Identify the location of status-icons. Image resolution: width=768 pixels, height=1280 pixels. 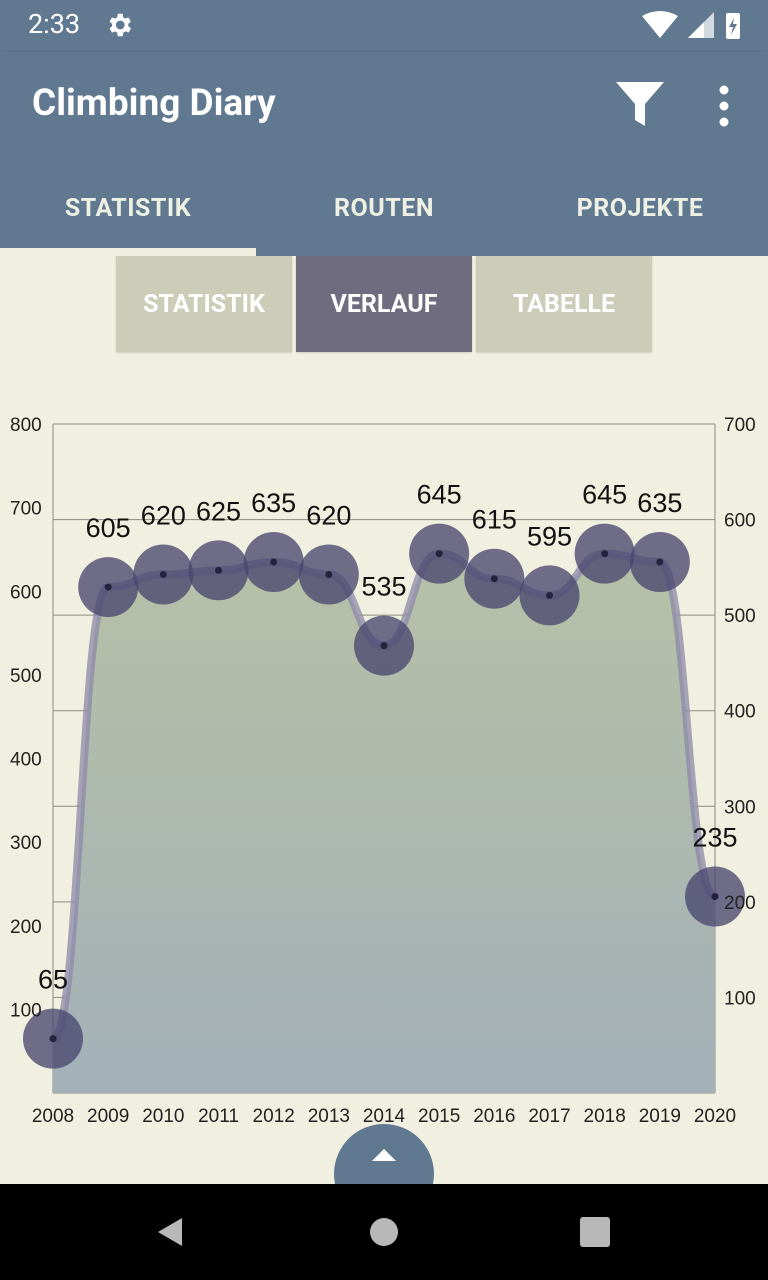
(691, 25).